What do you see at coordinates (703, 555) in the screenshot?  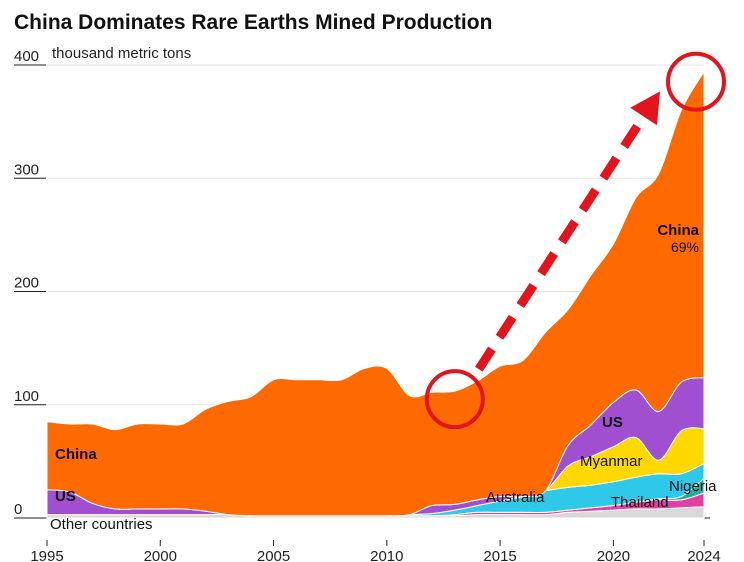 I see `x-tick-label-2024: 2024` at bounding box center [703, 555].